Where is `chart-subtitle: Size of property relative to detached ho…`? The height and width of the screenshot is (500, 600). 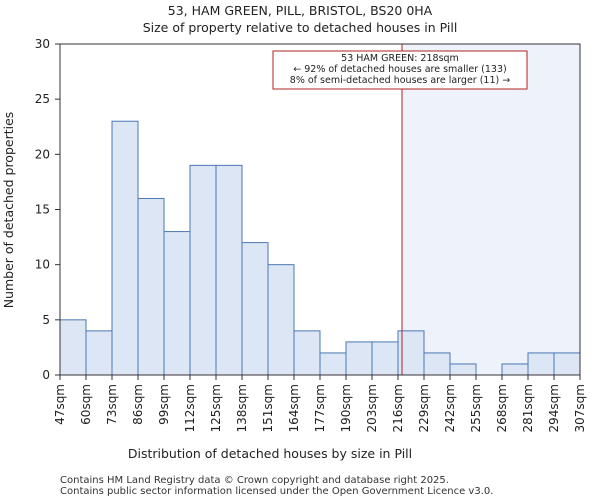 chart-subtitle: Size of property relative to detached ho… is located at coordinates (300, 27).